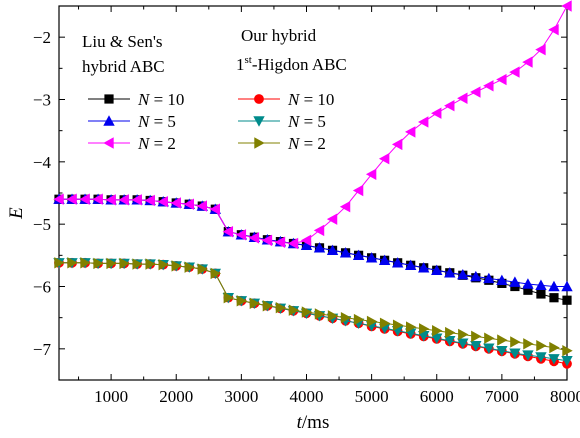  I want to click on x-axis-unit: /ms, so click(315, 422).